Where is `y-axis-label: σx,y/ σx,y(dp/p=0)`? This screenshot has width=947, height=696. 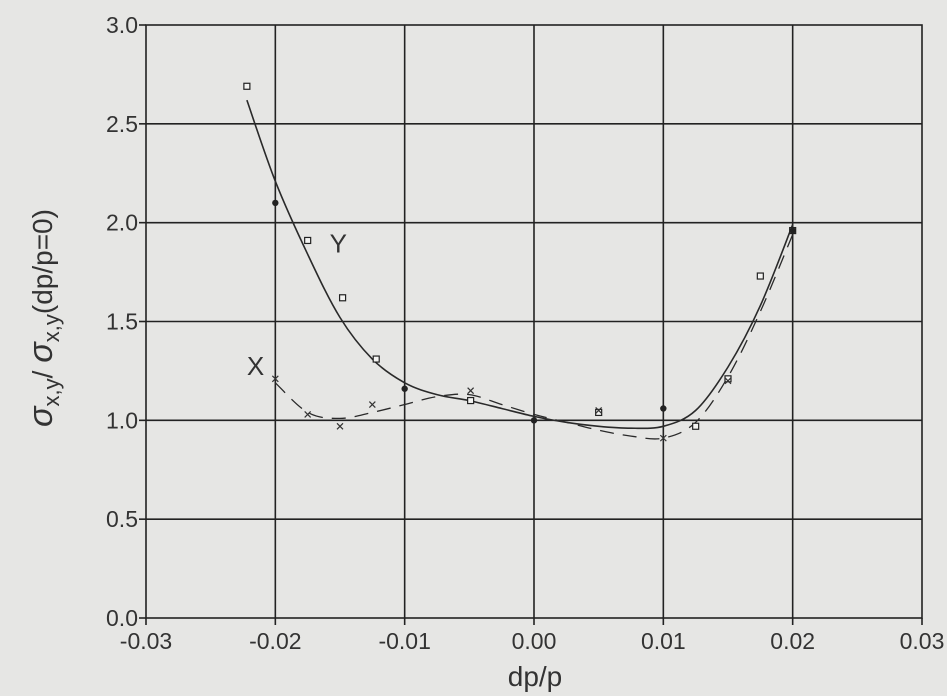 y-axis-label: σx,y/ σx,y(dp/p=0) is located at coordinates (43, 318).